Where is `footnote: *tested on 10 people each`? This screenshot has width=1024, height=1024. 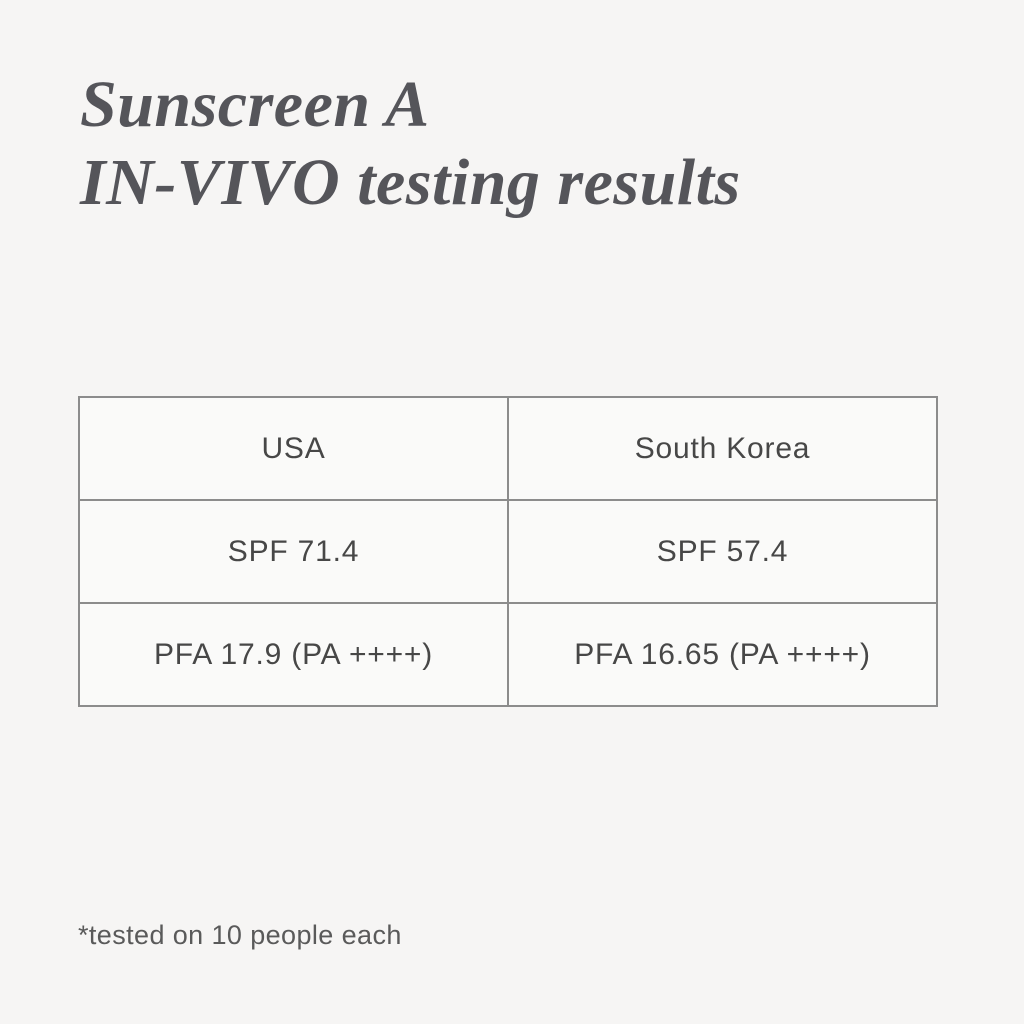 footnote: *tested on 10 people each is located at coordinates (240, 935).